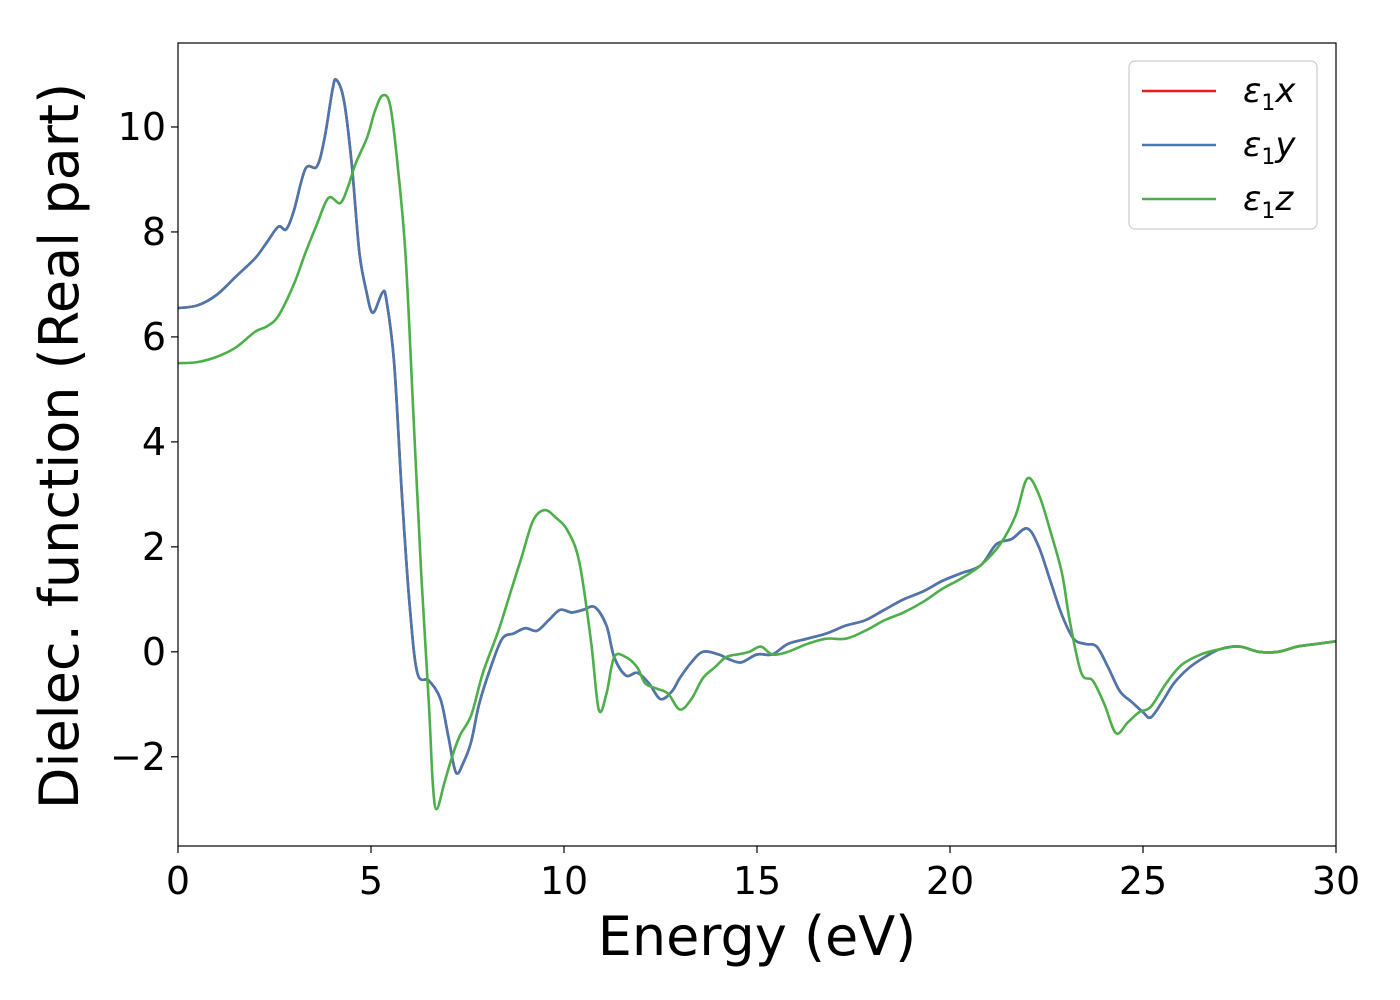 The width and height of the screenshot is (1400, 1000). I want to click on y-tick-label: 4, so click(154, 442).